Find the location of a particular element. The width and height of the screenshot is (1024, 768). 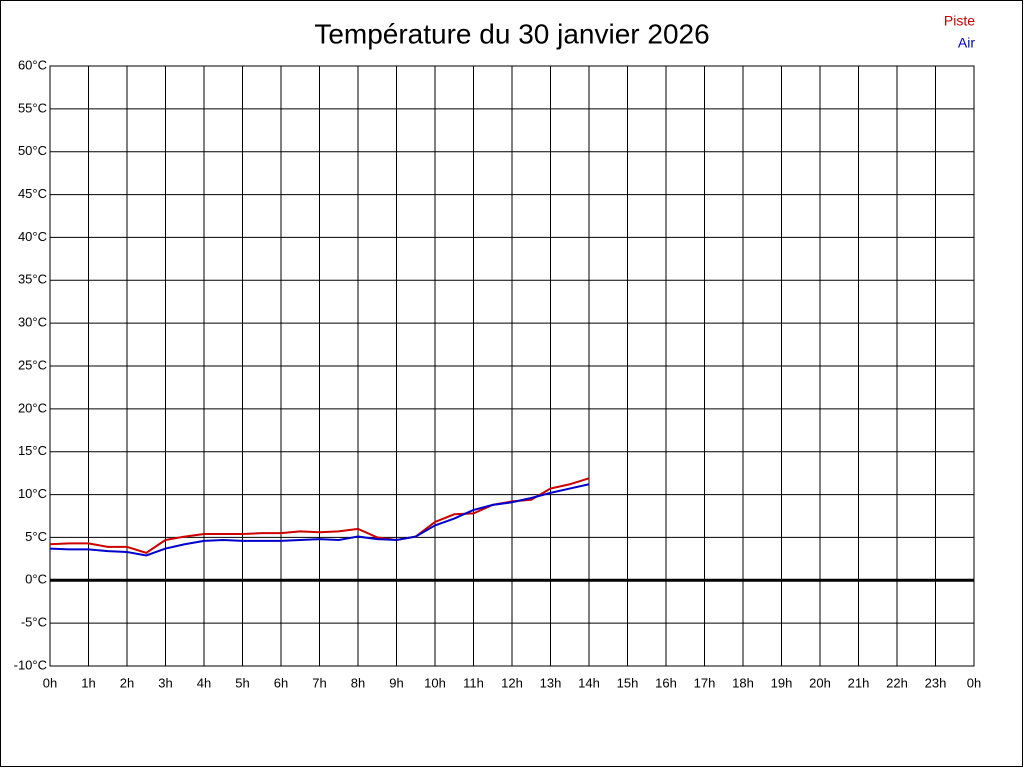

y-tick-label: 0°C is located at coordinates (36, 579).